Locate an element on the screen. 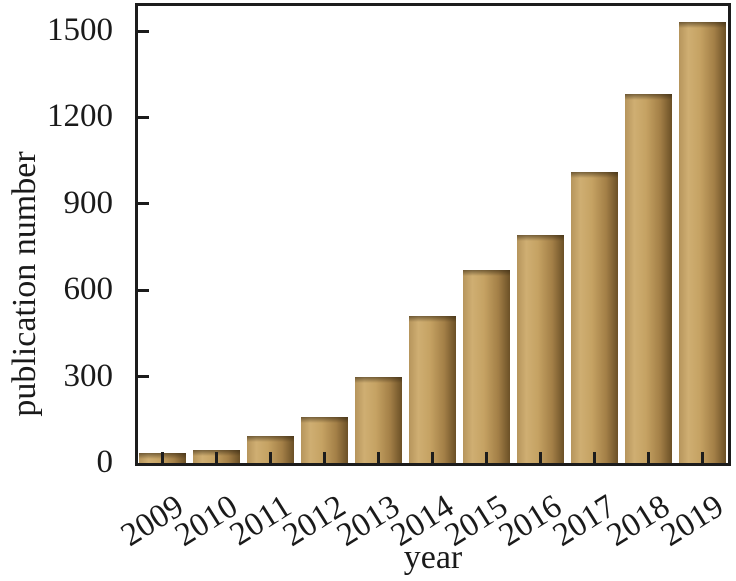 The image size is (736, 581). x-axis-title: year is located at coordinates (433, 557).